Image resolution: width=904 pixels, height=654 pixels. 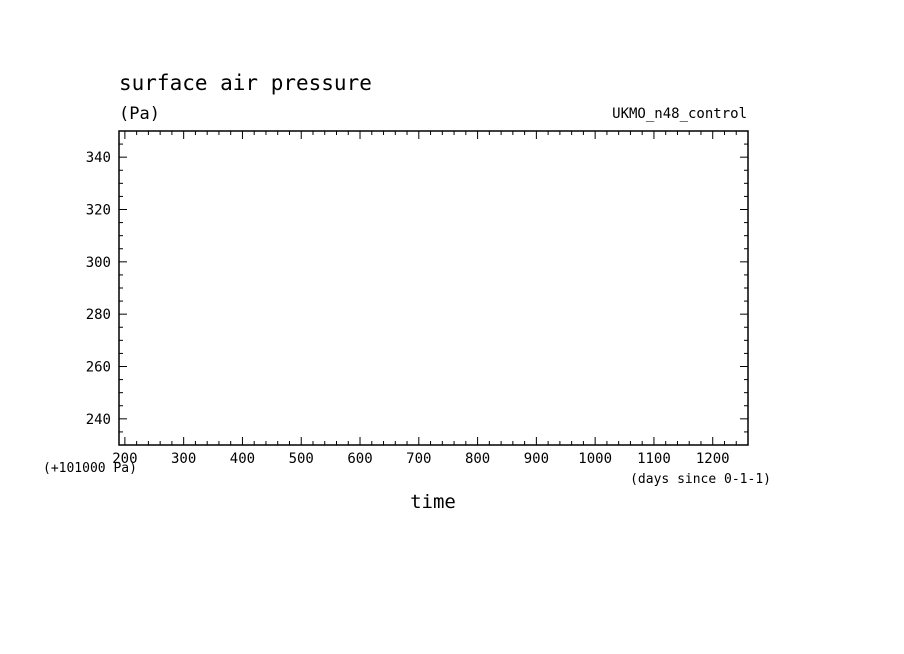 What do you see at coordinates (183, 459) in the screenshot?
I see `x-tick-label: 300` at bounding box center [183, 459].